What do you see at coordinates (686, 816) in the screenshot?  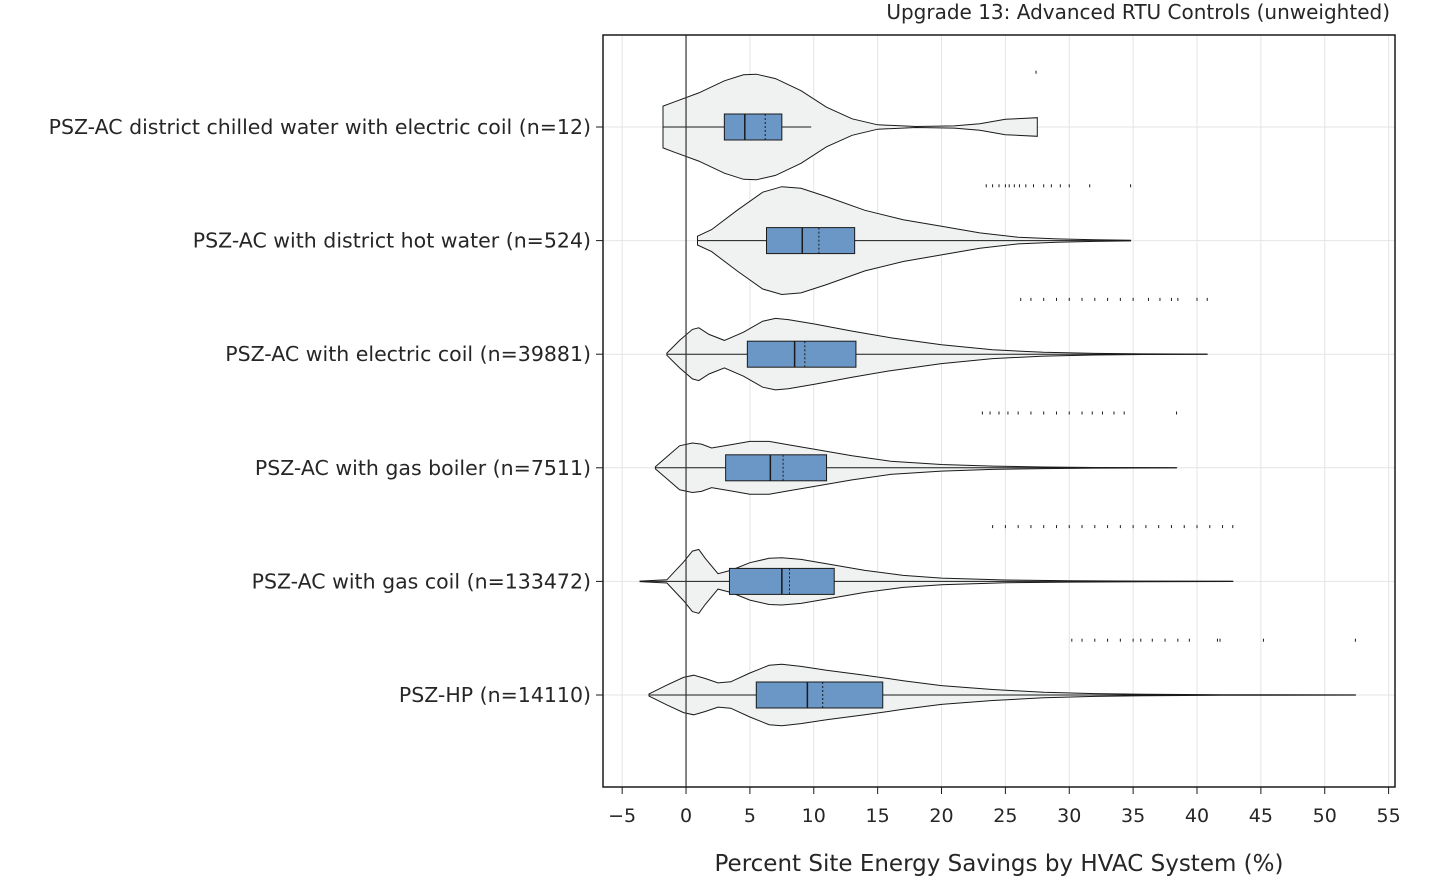 I see `x-tick-label: 0` at bounding box center [686, 816].